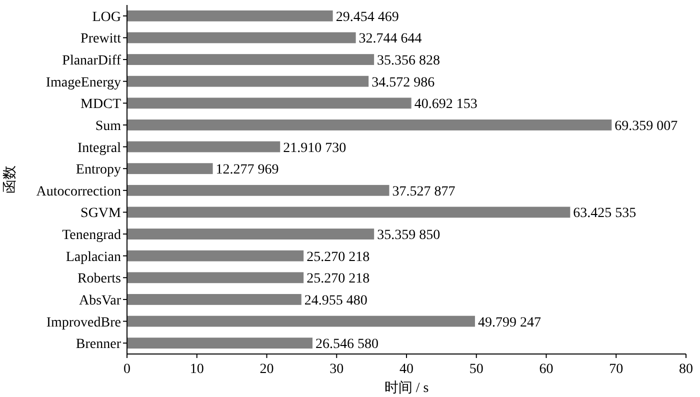  What do you see at coordinates (337, 369) in the screenshot?
I see `x-tick-label: 30` at bounding box center [337, 369].